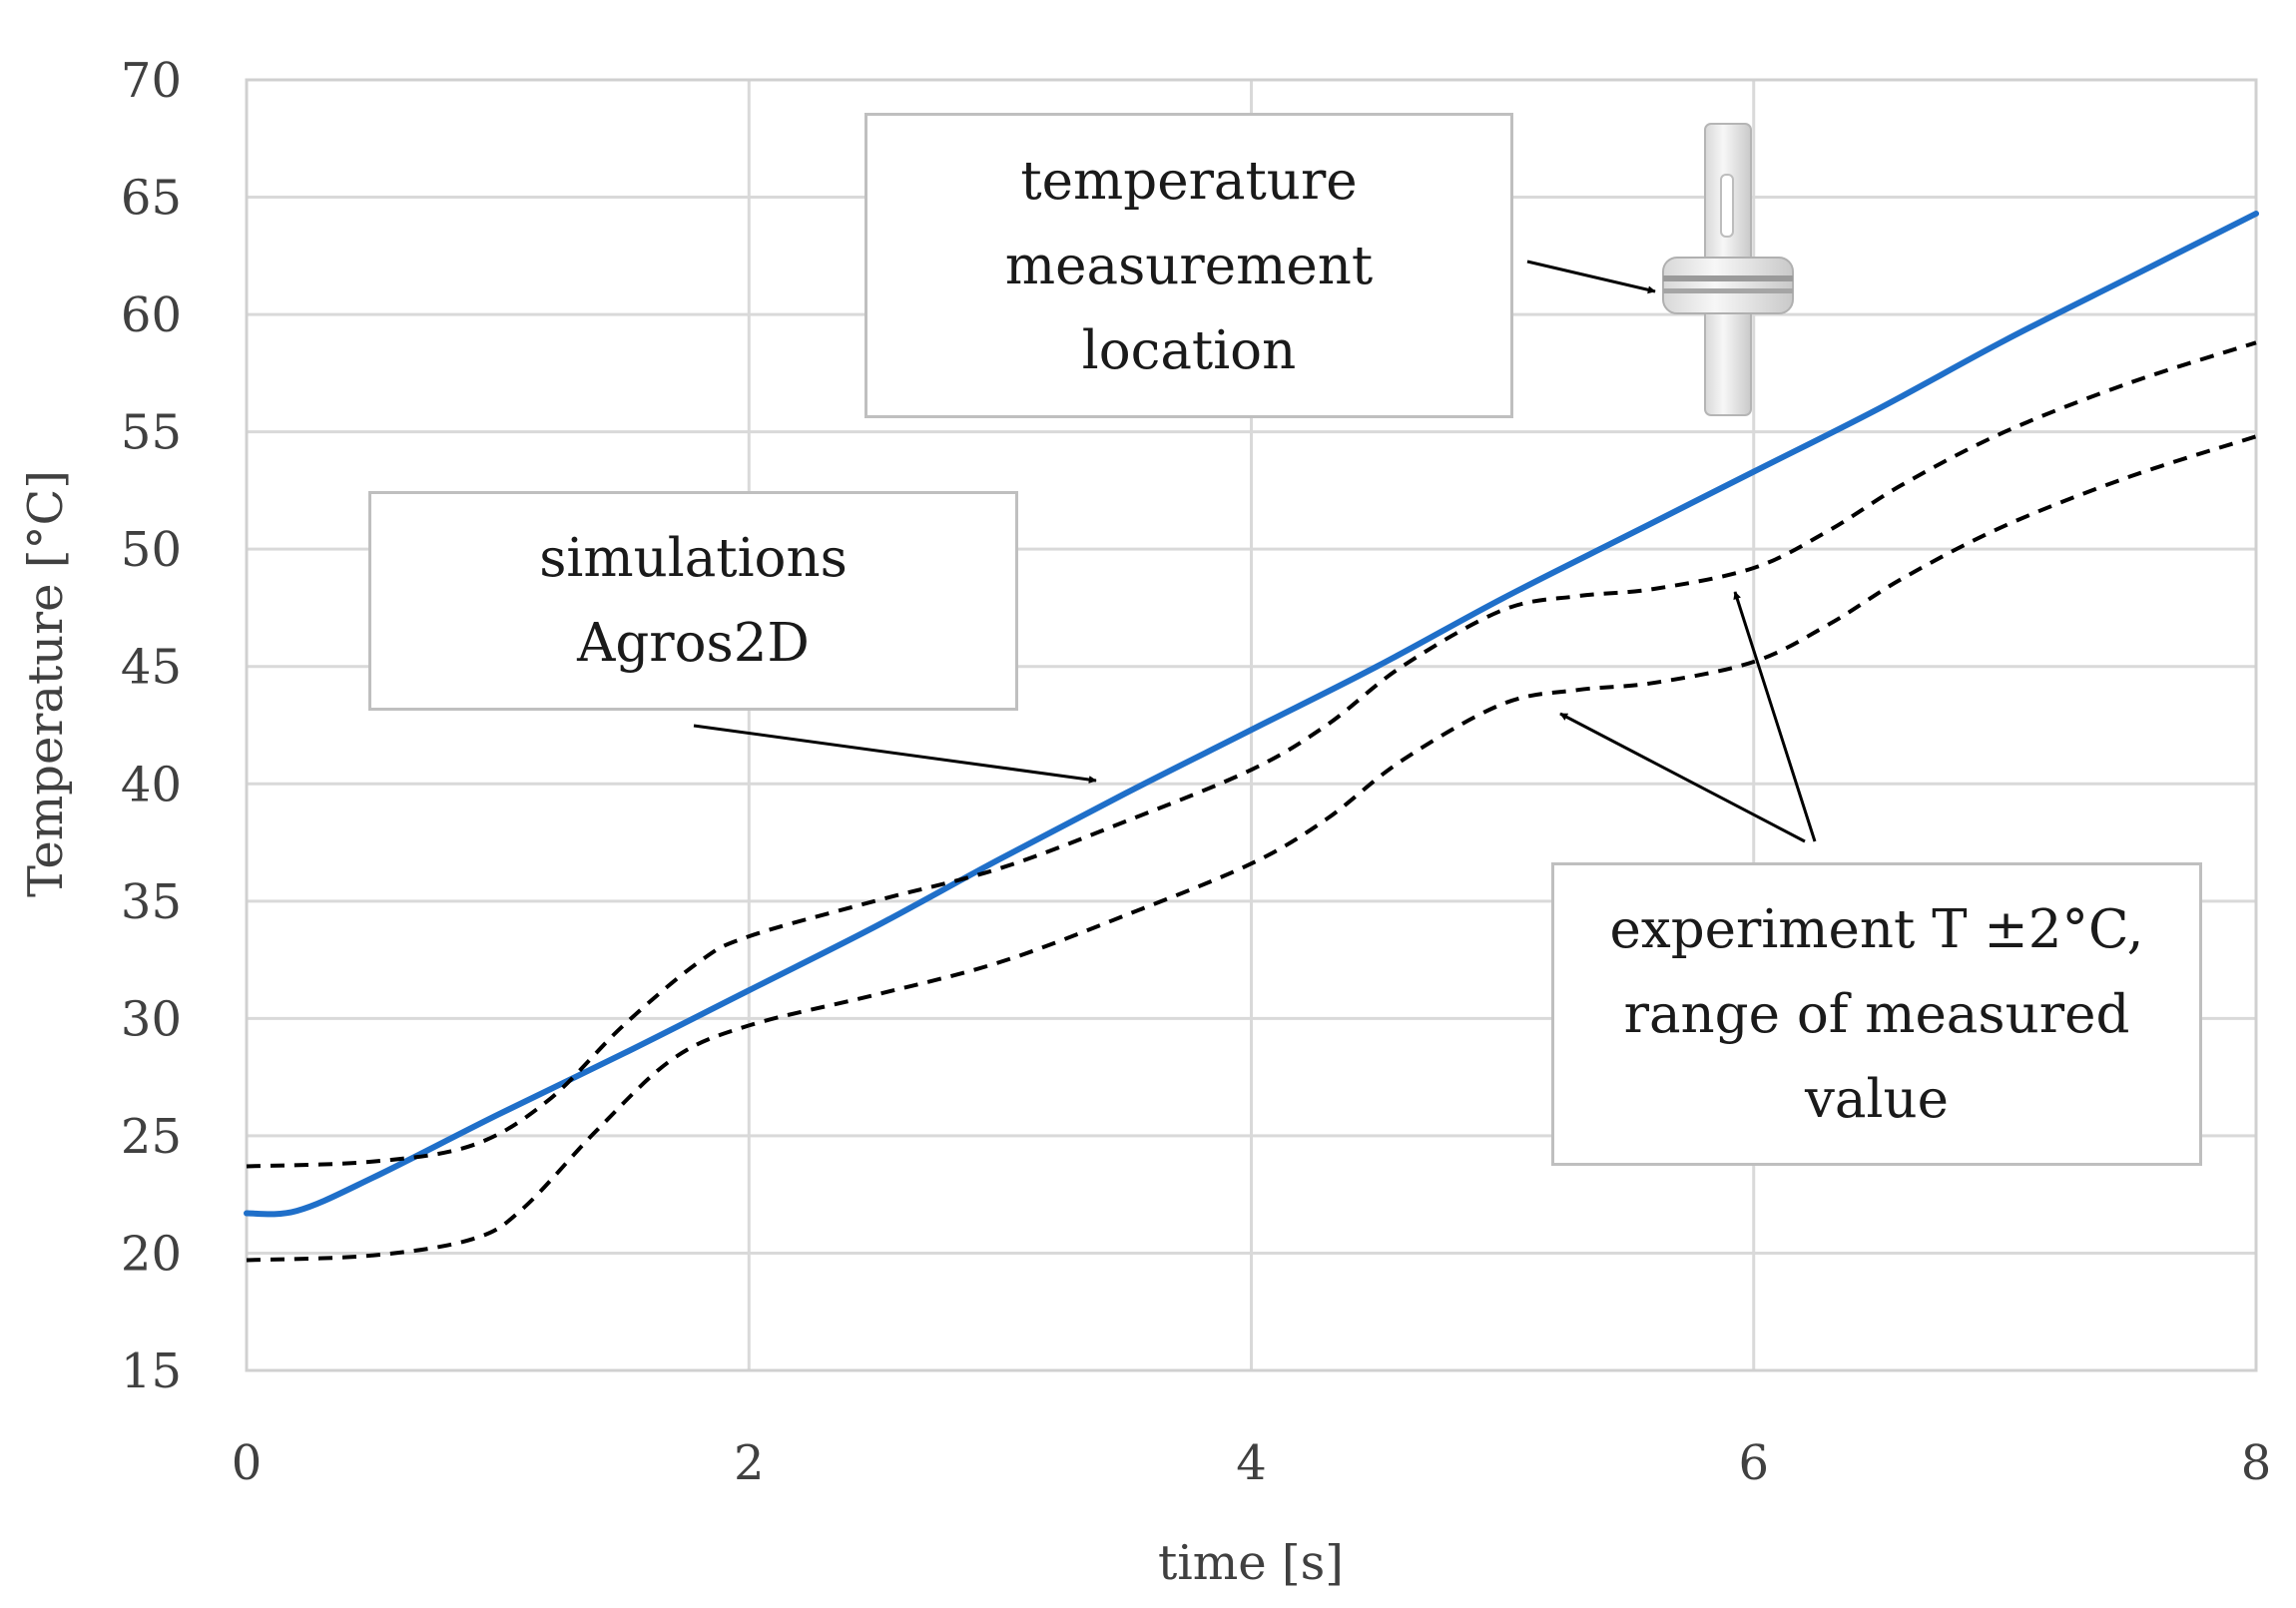  What do you see at coordinates (152, 433) in the screenshot?
I see `y-tick-label: 55` at bounding box center [152, 433].